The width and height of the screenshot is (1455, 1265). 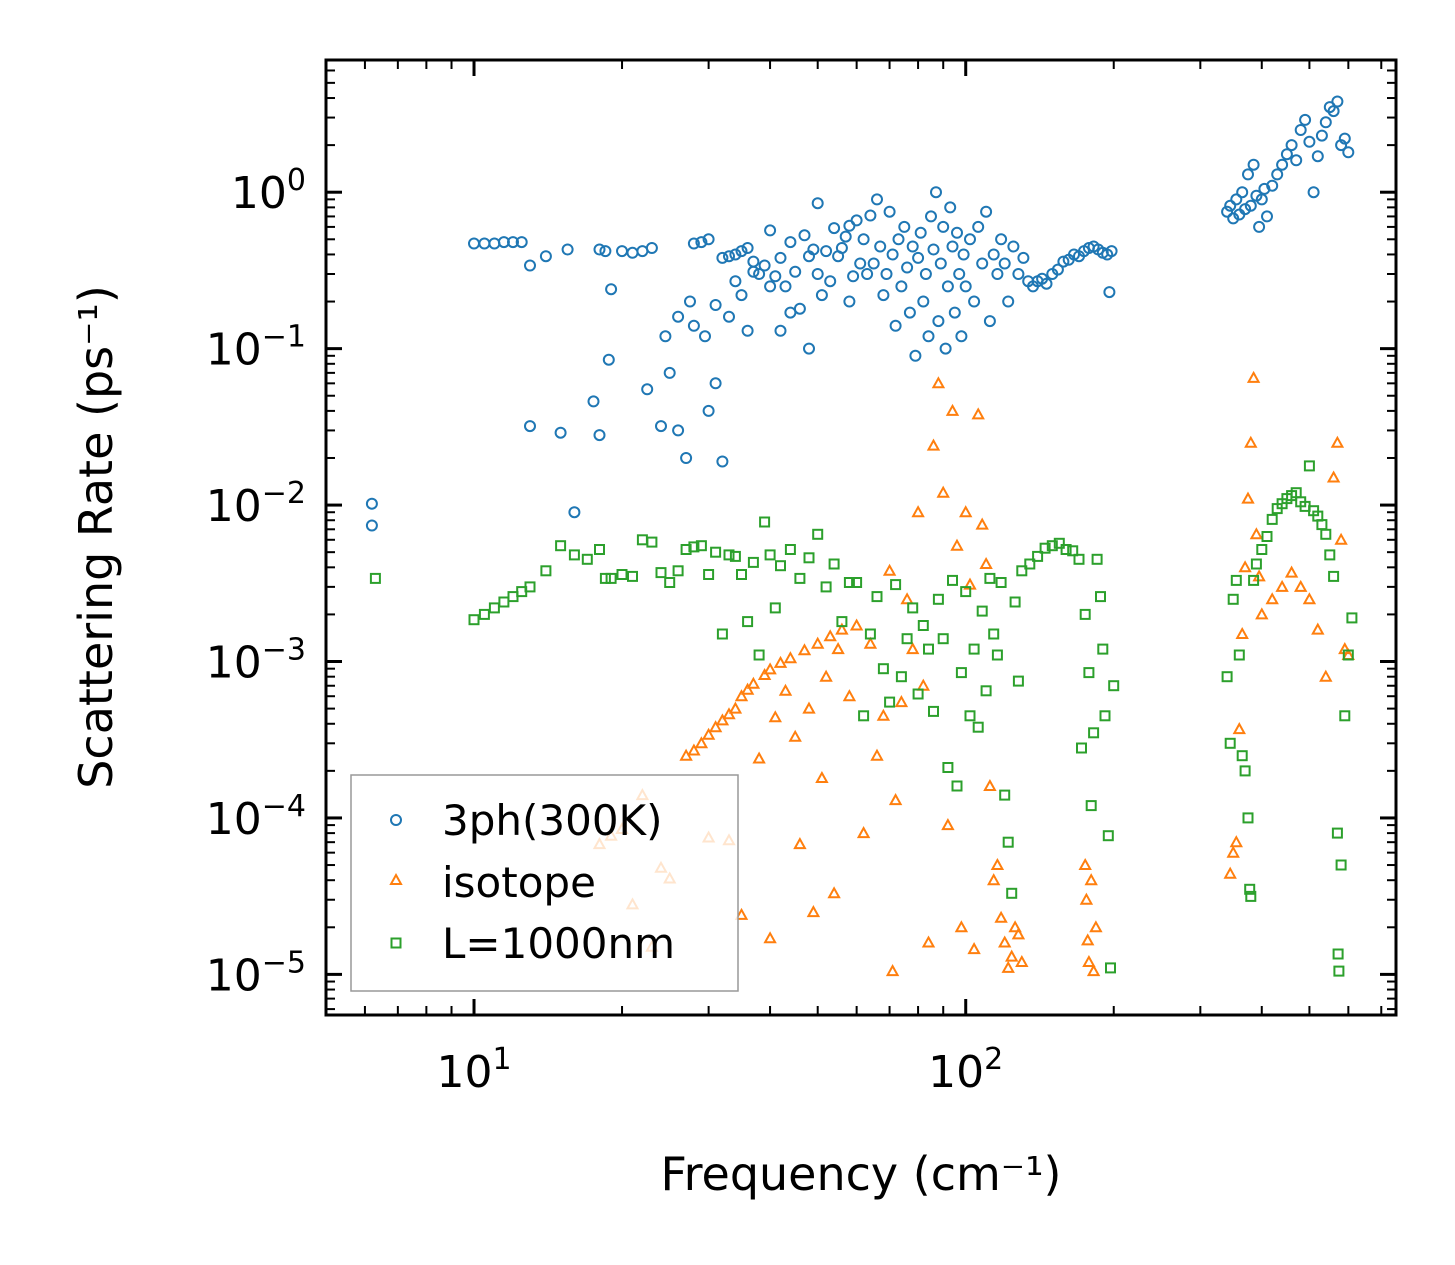 I want to click on legend-label-3ph: 3ph(300K), so click(x=552, y=820).